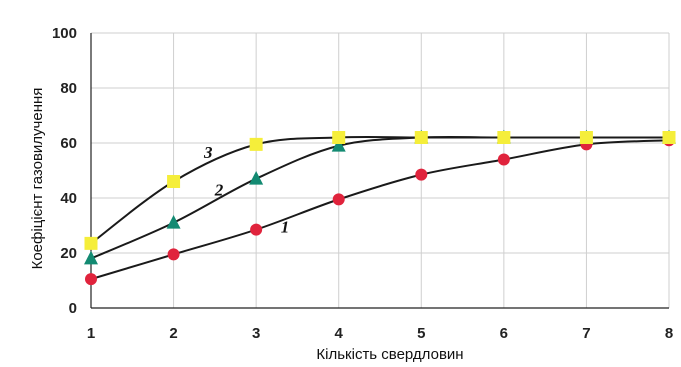 The width and height of the screenshot is (681, 367). Describe the element at coordinates (586, 333) in the screenshot. I see `x-tick-label: 7` at that location.